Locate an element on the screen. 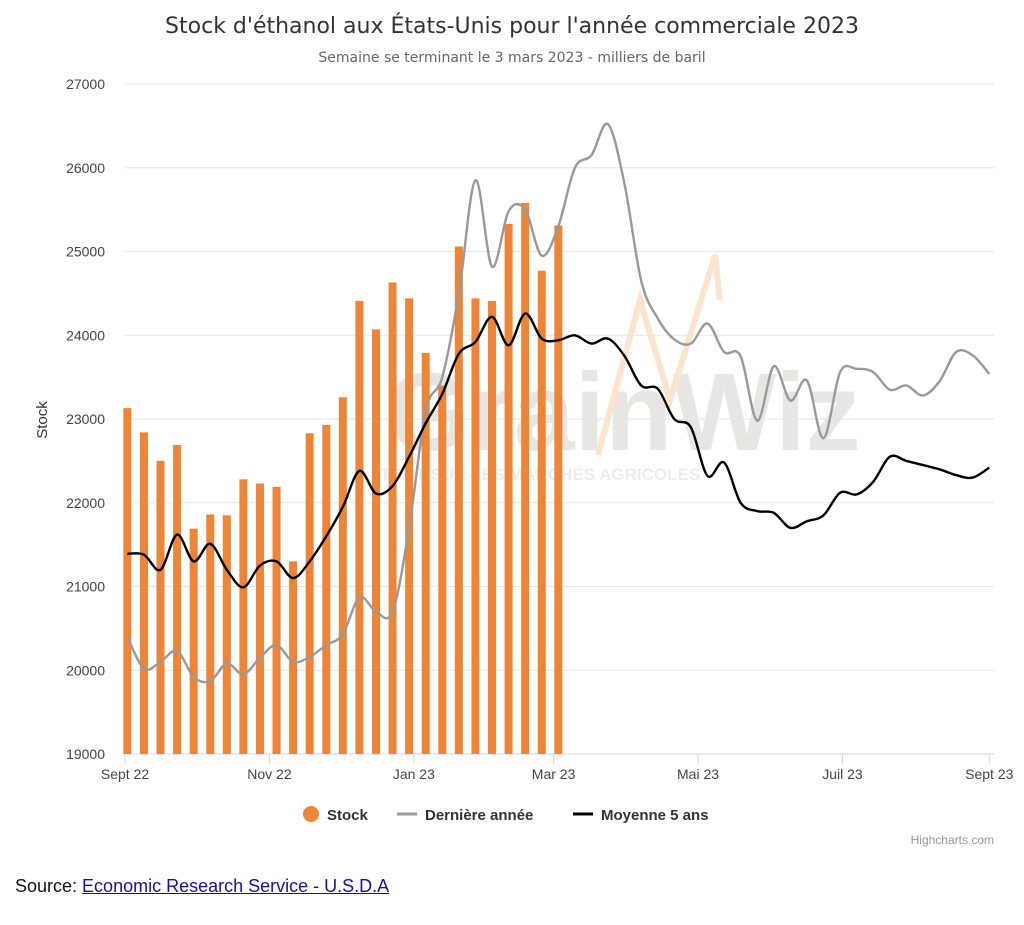 The height and width of the screenshot is (925, 1024). credits-link: Highcharts.com is located at coordinates (952, 840).